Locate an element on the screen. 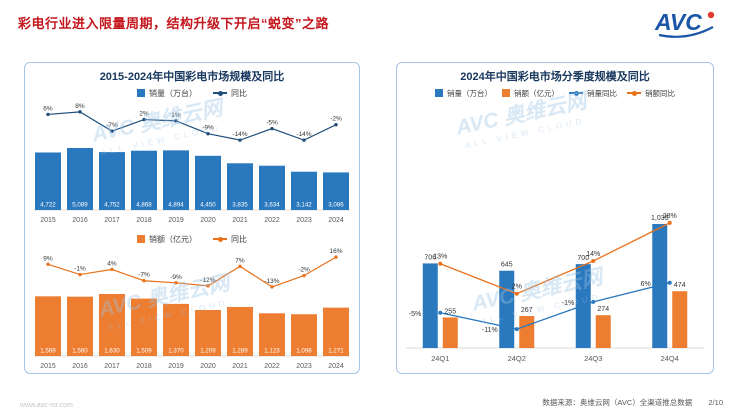 Image resolution: width=737 pixels, height=415 pixels. bar-value-label: 1,560 is located at coordinates (80, 351).